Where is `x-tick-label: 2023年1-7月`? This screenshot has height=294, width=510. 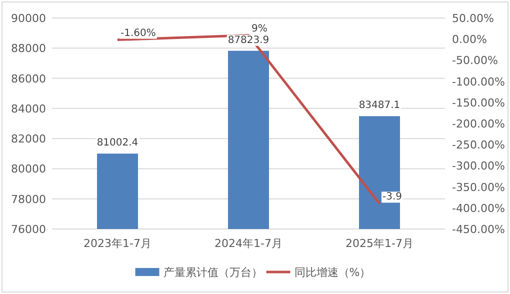
x-tick-label: 2023年1-7月 is located at coordinates (118, 243).